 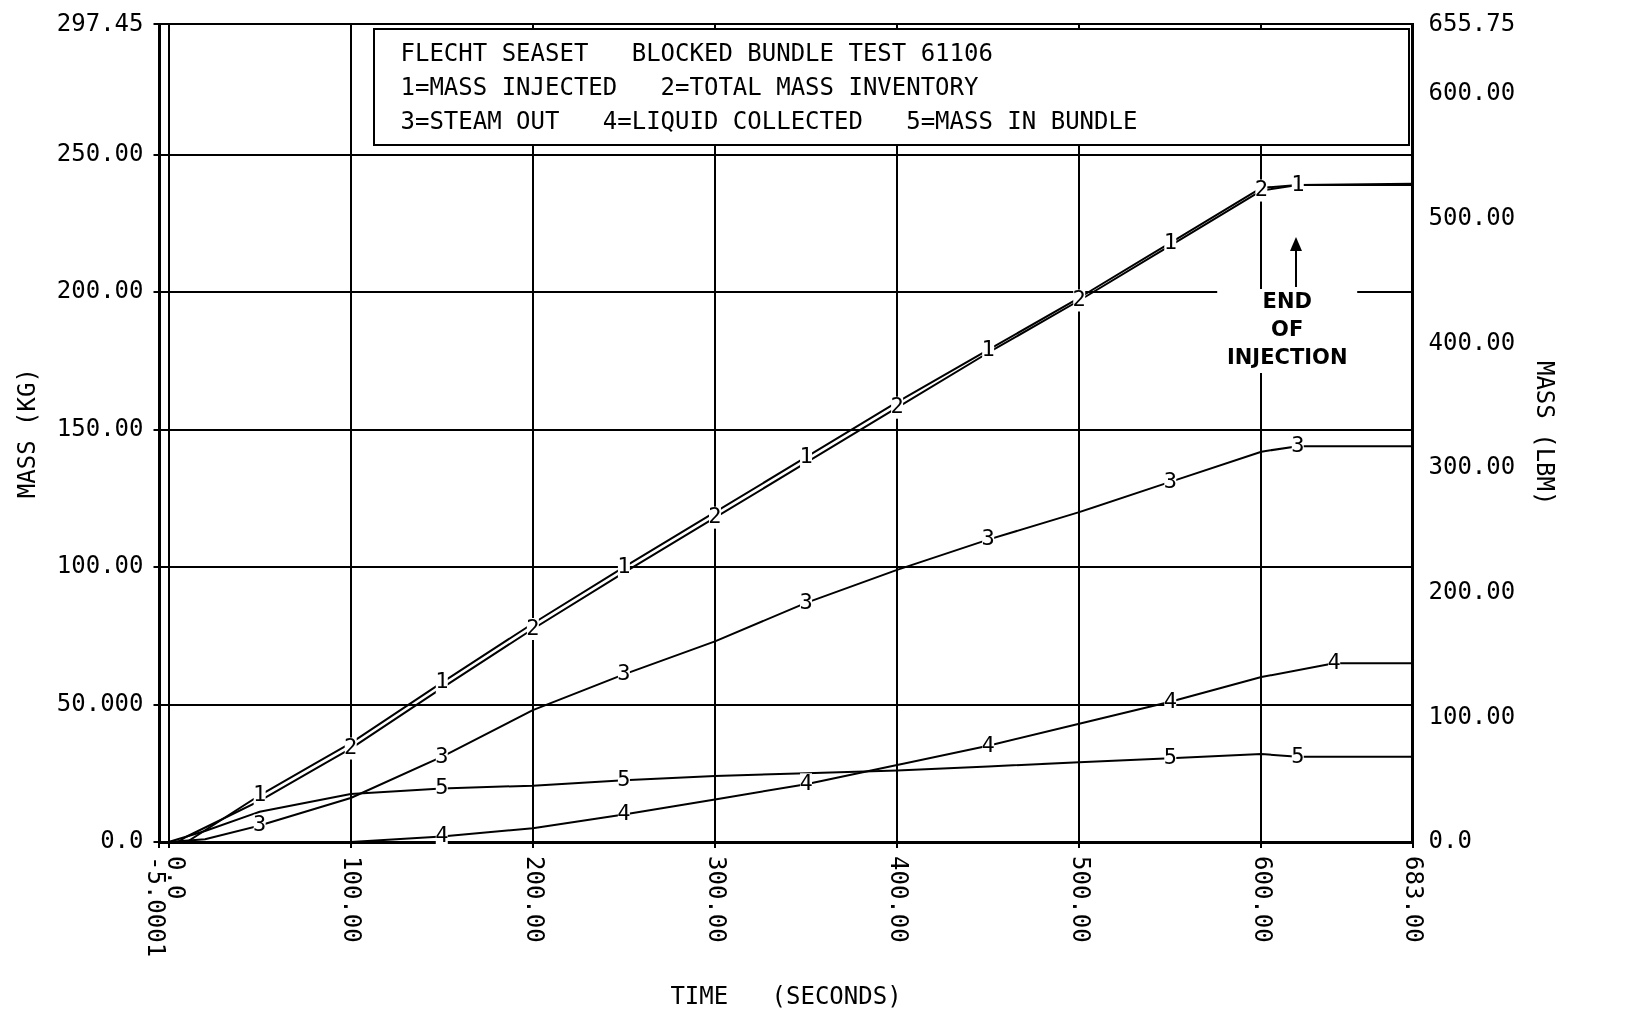 I want to click on y2-tick-label: 400.00, so click(x=1472, y=341).